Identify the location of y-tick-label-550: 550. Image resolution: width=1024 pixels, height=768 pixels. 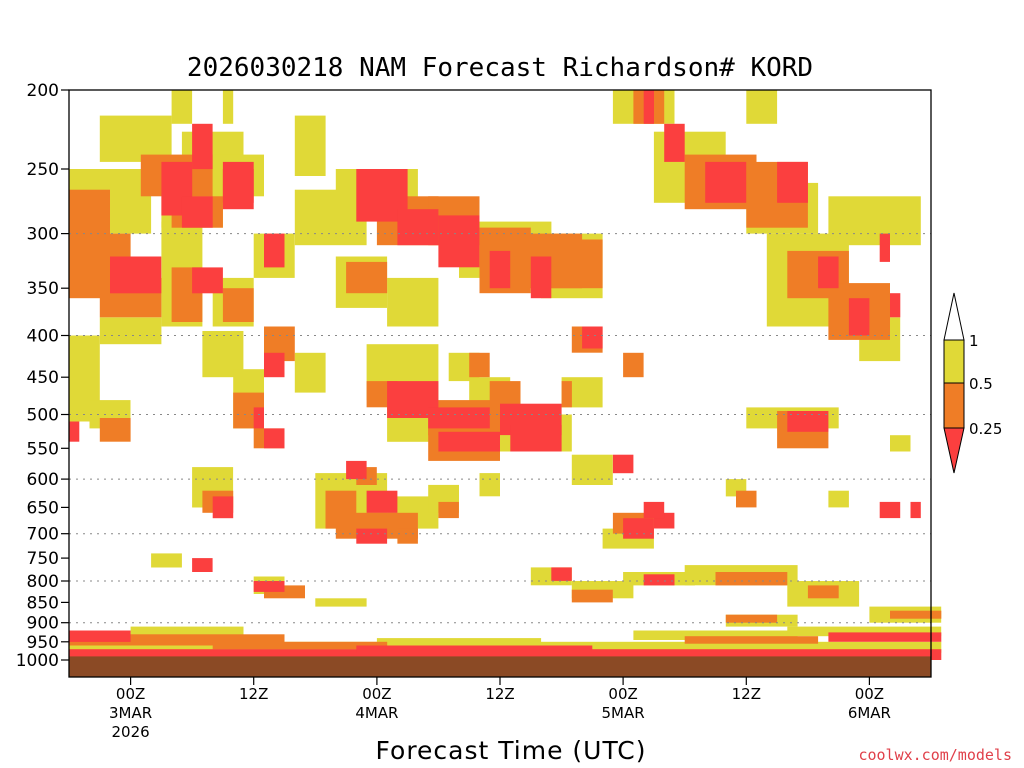
(43, 449).